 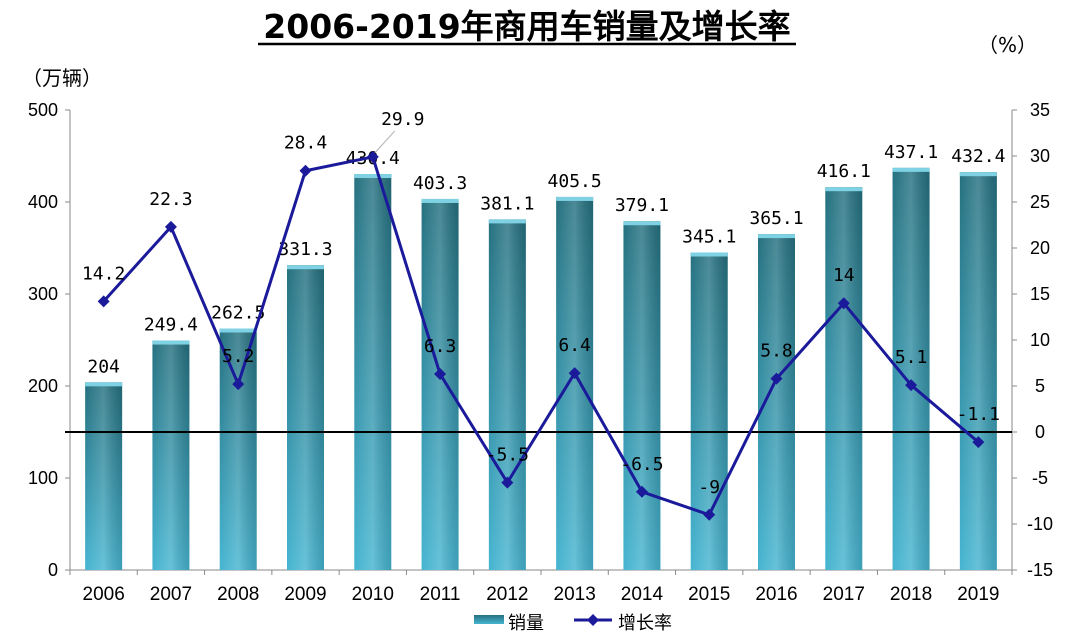 What do you see at coordinates (1040, 156) in the screenshot?
I see `right-tick-label: 30` at bounding box center [1040, 156].